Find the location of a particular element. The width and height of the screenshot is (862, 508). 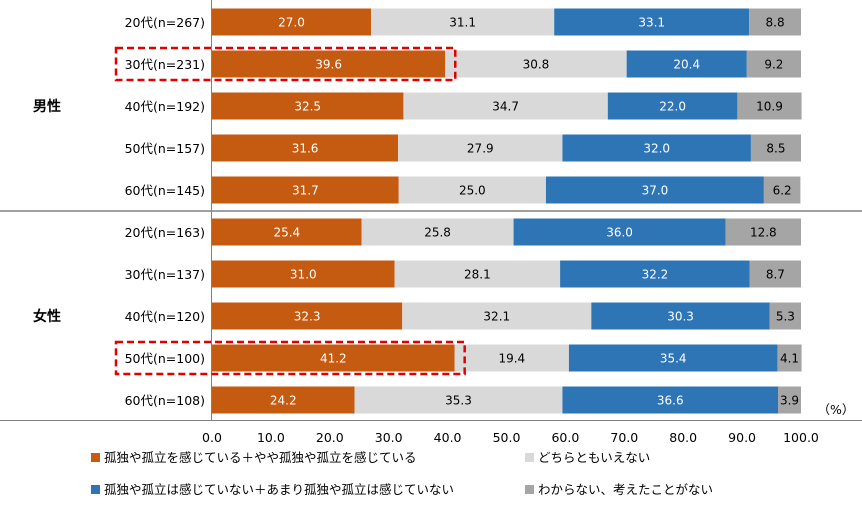

data-label: 32.1 is located at coordinates (496, 317).